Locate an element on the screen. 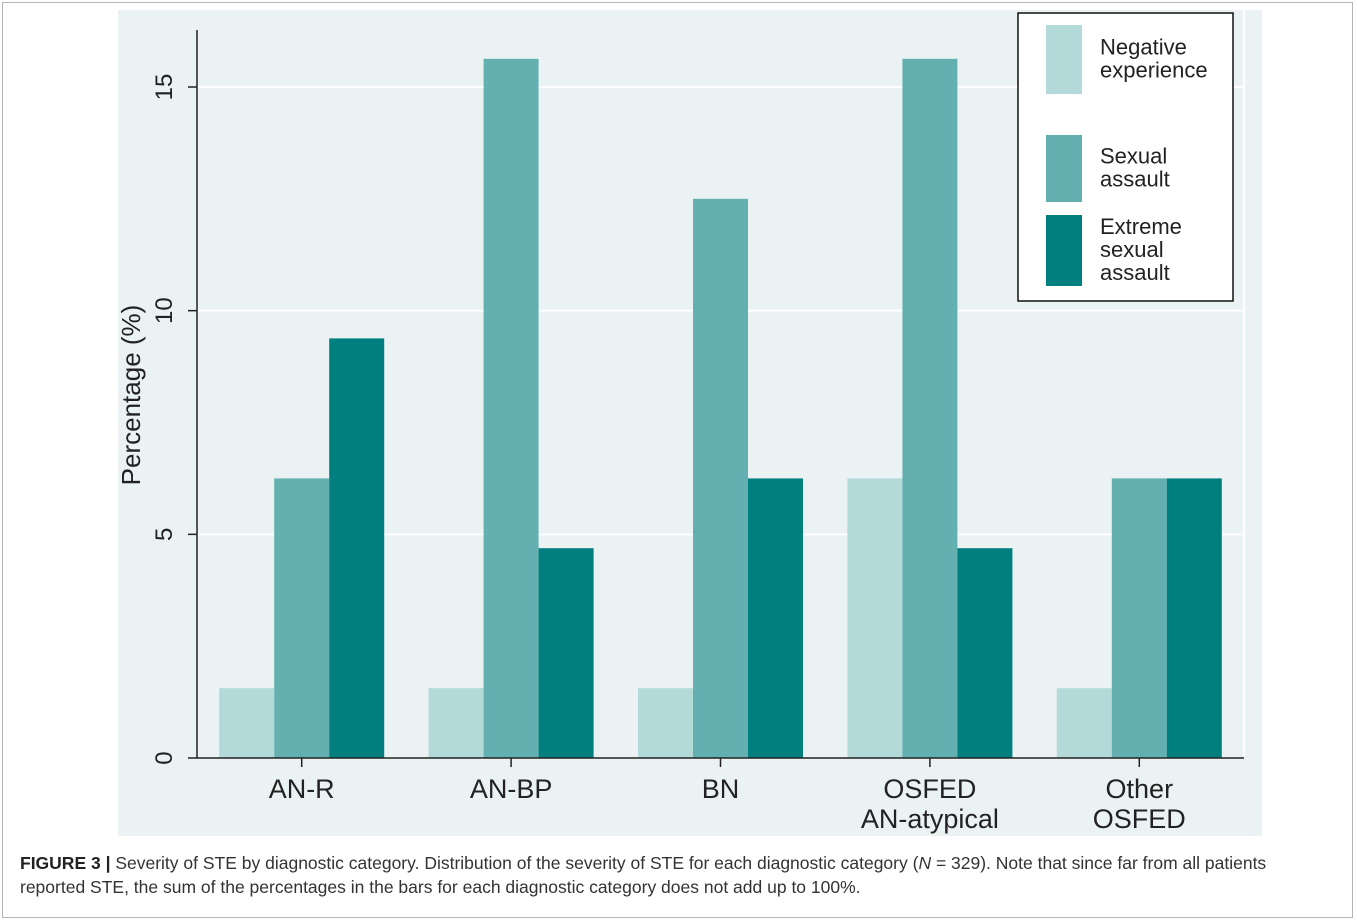 The height and width of the screenshot is (922, 1357). figure-label: FIGURE 3 | is located at coordinates (65, 863).